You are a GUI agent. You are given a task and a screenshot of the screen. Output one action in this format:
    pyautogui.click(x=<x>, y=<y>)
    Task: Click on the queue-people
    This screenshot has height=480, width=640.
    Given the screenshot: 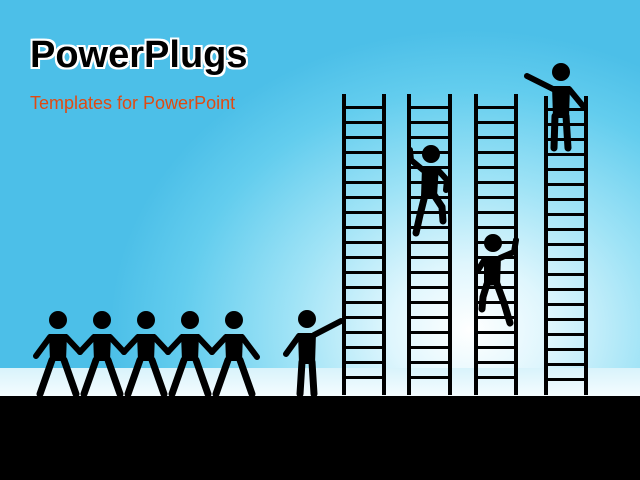 What is the action you would take?
    pyautogui.click(x=146, y=354)
    